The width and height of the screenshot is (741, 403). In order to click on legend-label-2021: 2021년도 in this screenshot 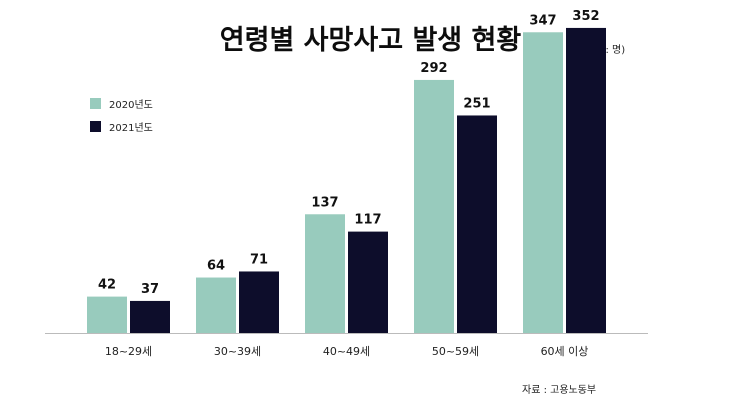, I will do `click(131, 128)`.